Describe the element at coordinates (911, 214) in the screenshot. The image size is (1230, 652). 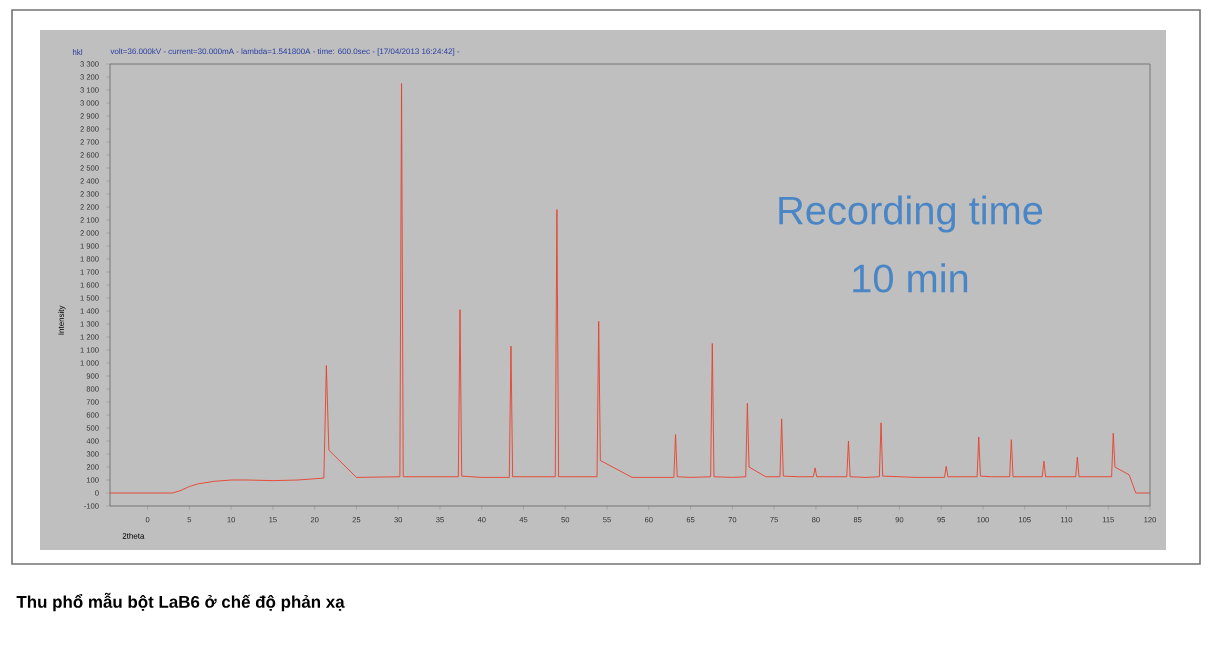
I see `annotation: Recording time` at that location.